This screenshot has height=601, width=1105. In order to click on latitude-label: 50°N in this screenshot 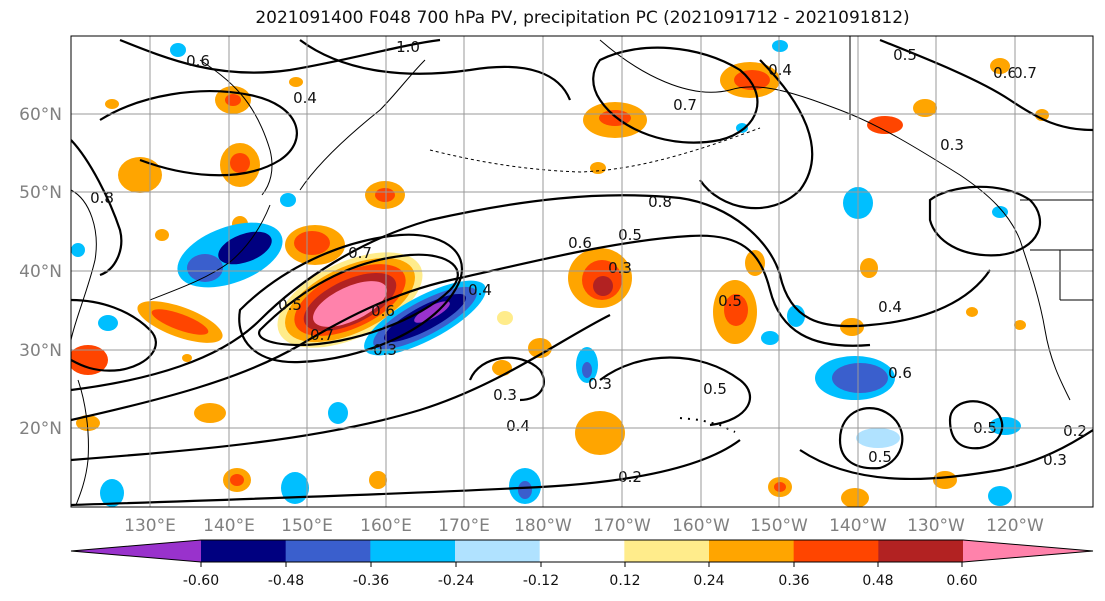, I will do `click(40, 193)`.